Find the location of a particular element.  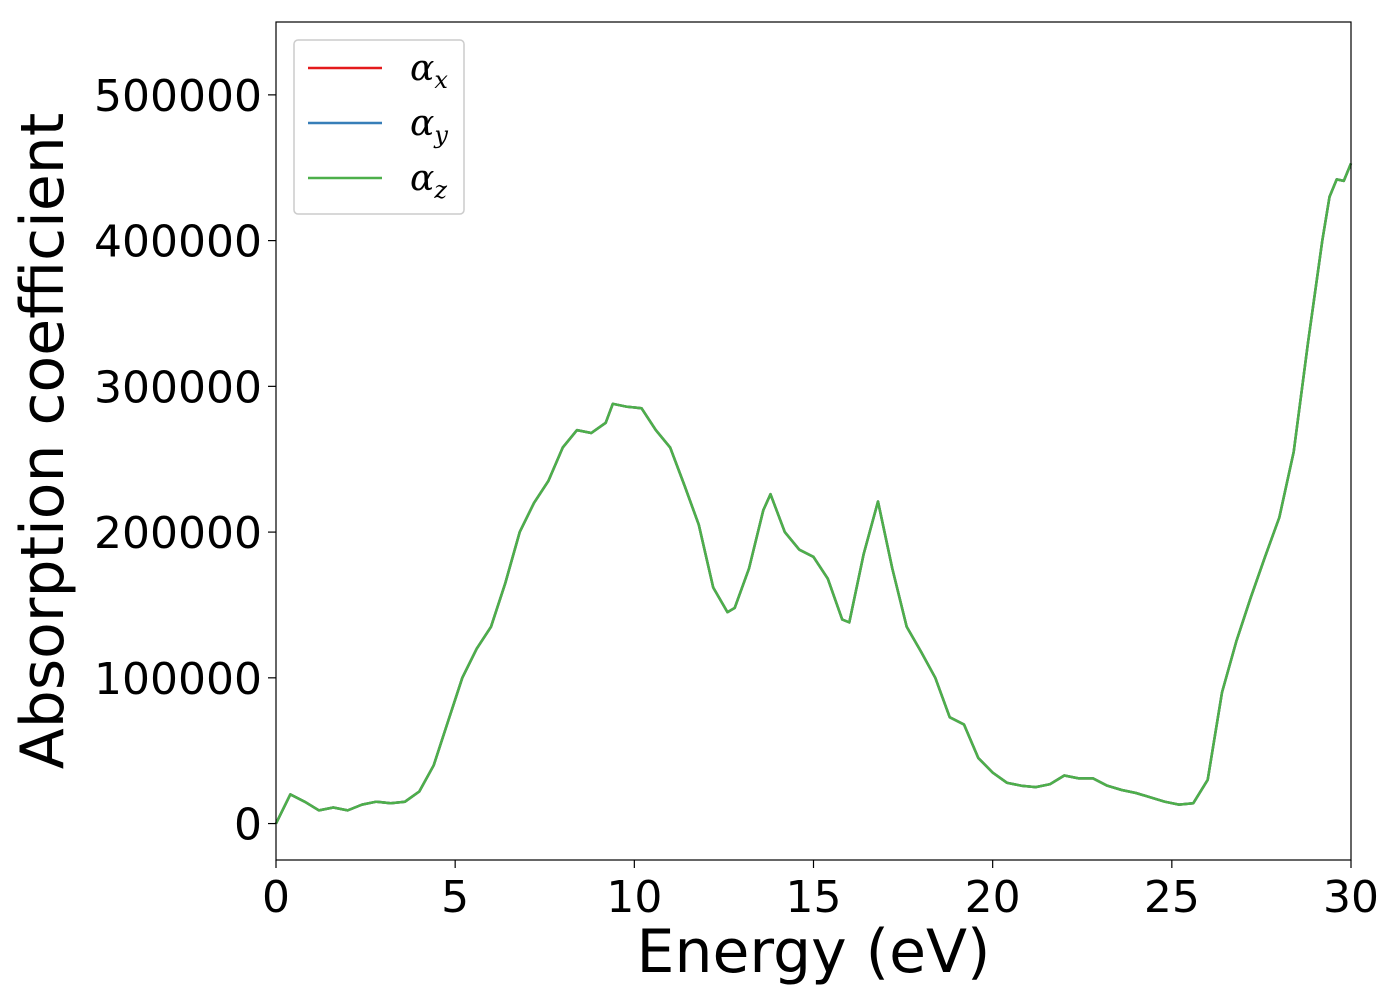

legend-label-subscript: z is located at coordinates (440, 190).